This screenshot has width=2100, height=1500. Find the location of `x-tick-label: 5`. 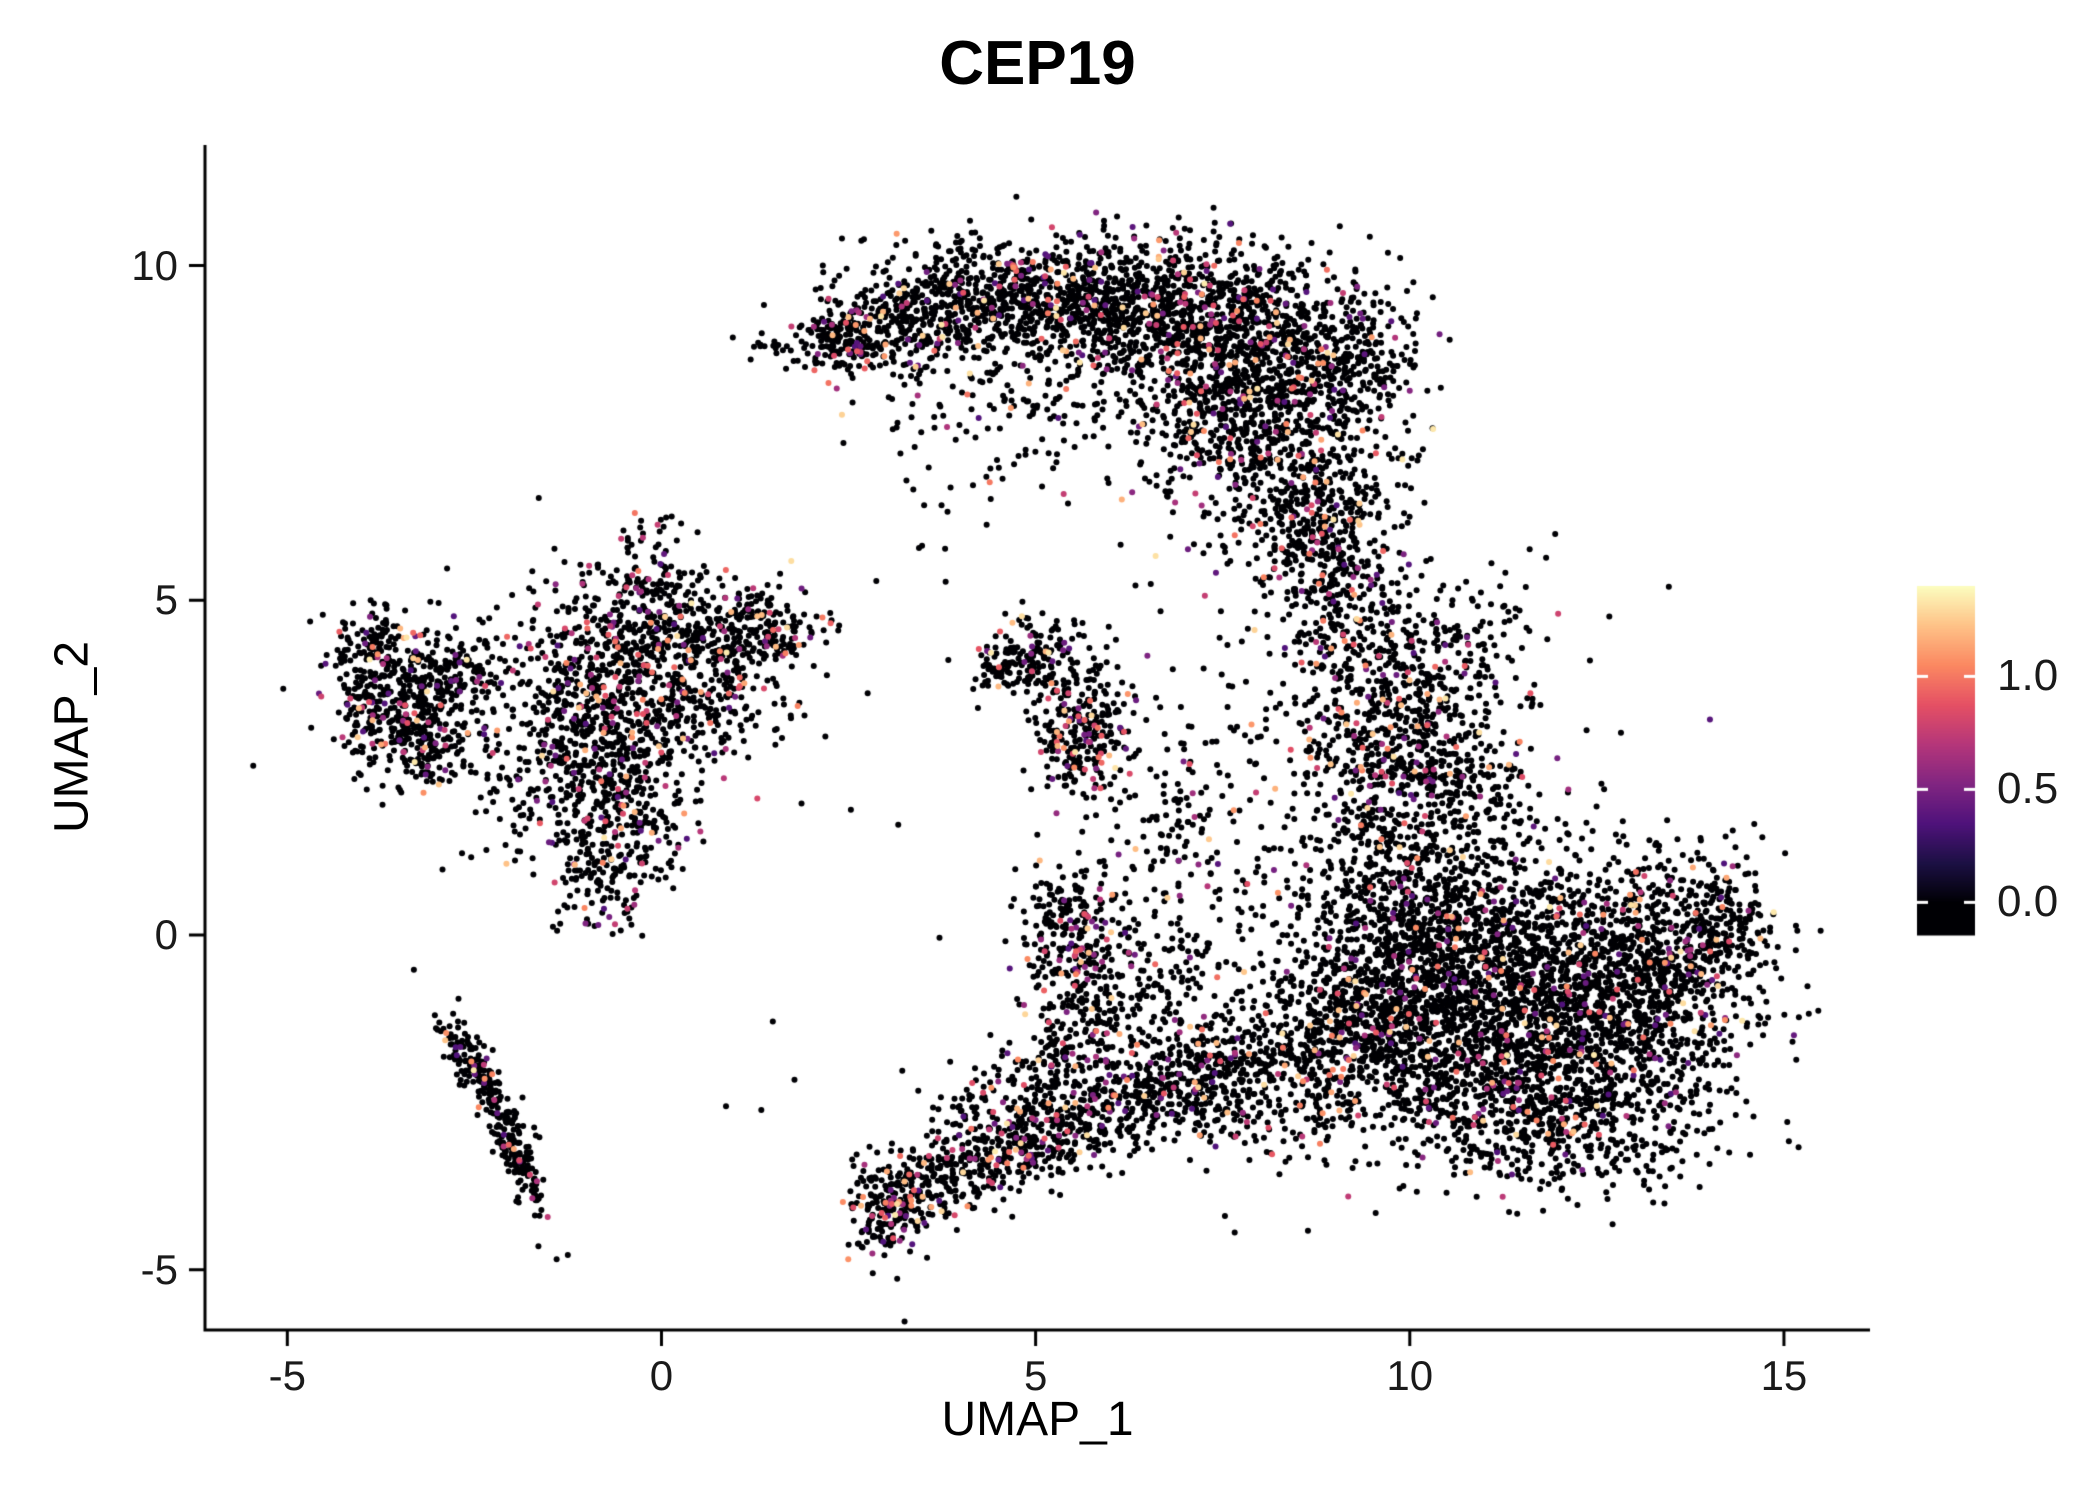

x-tick-label: 5 is located at coordinates (1035, 1375).